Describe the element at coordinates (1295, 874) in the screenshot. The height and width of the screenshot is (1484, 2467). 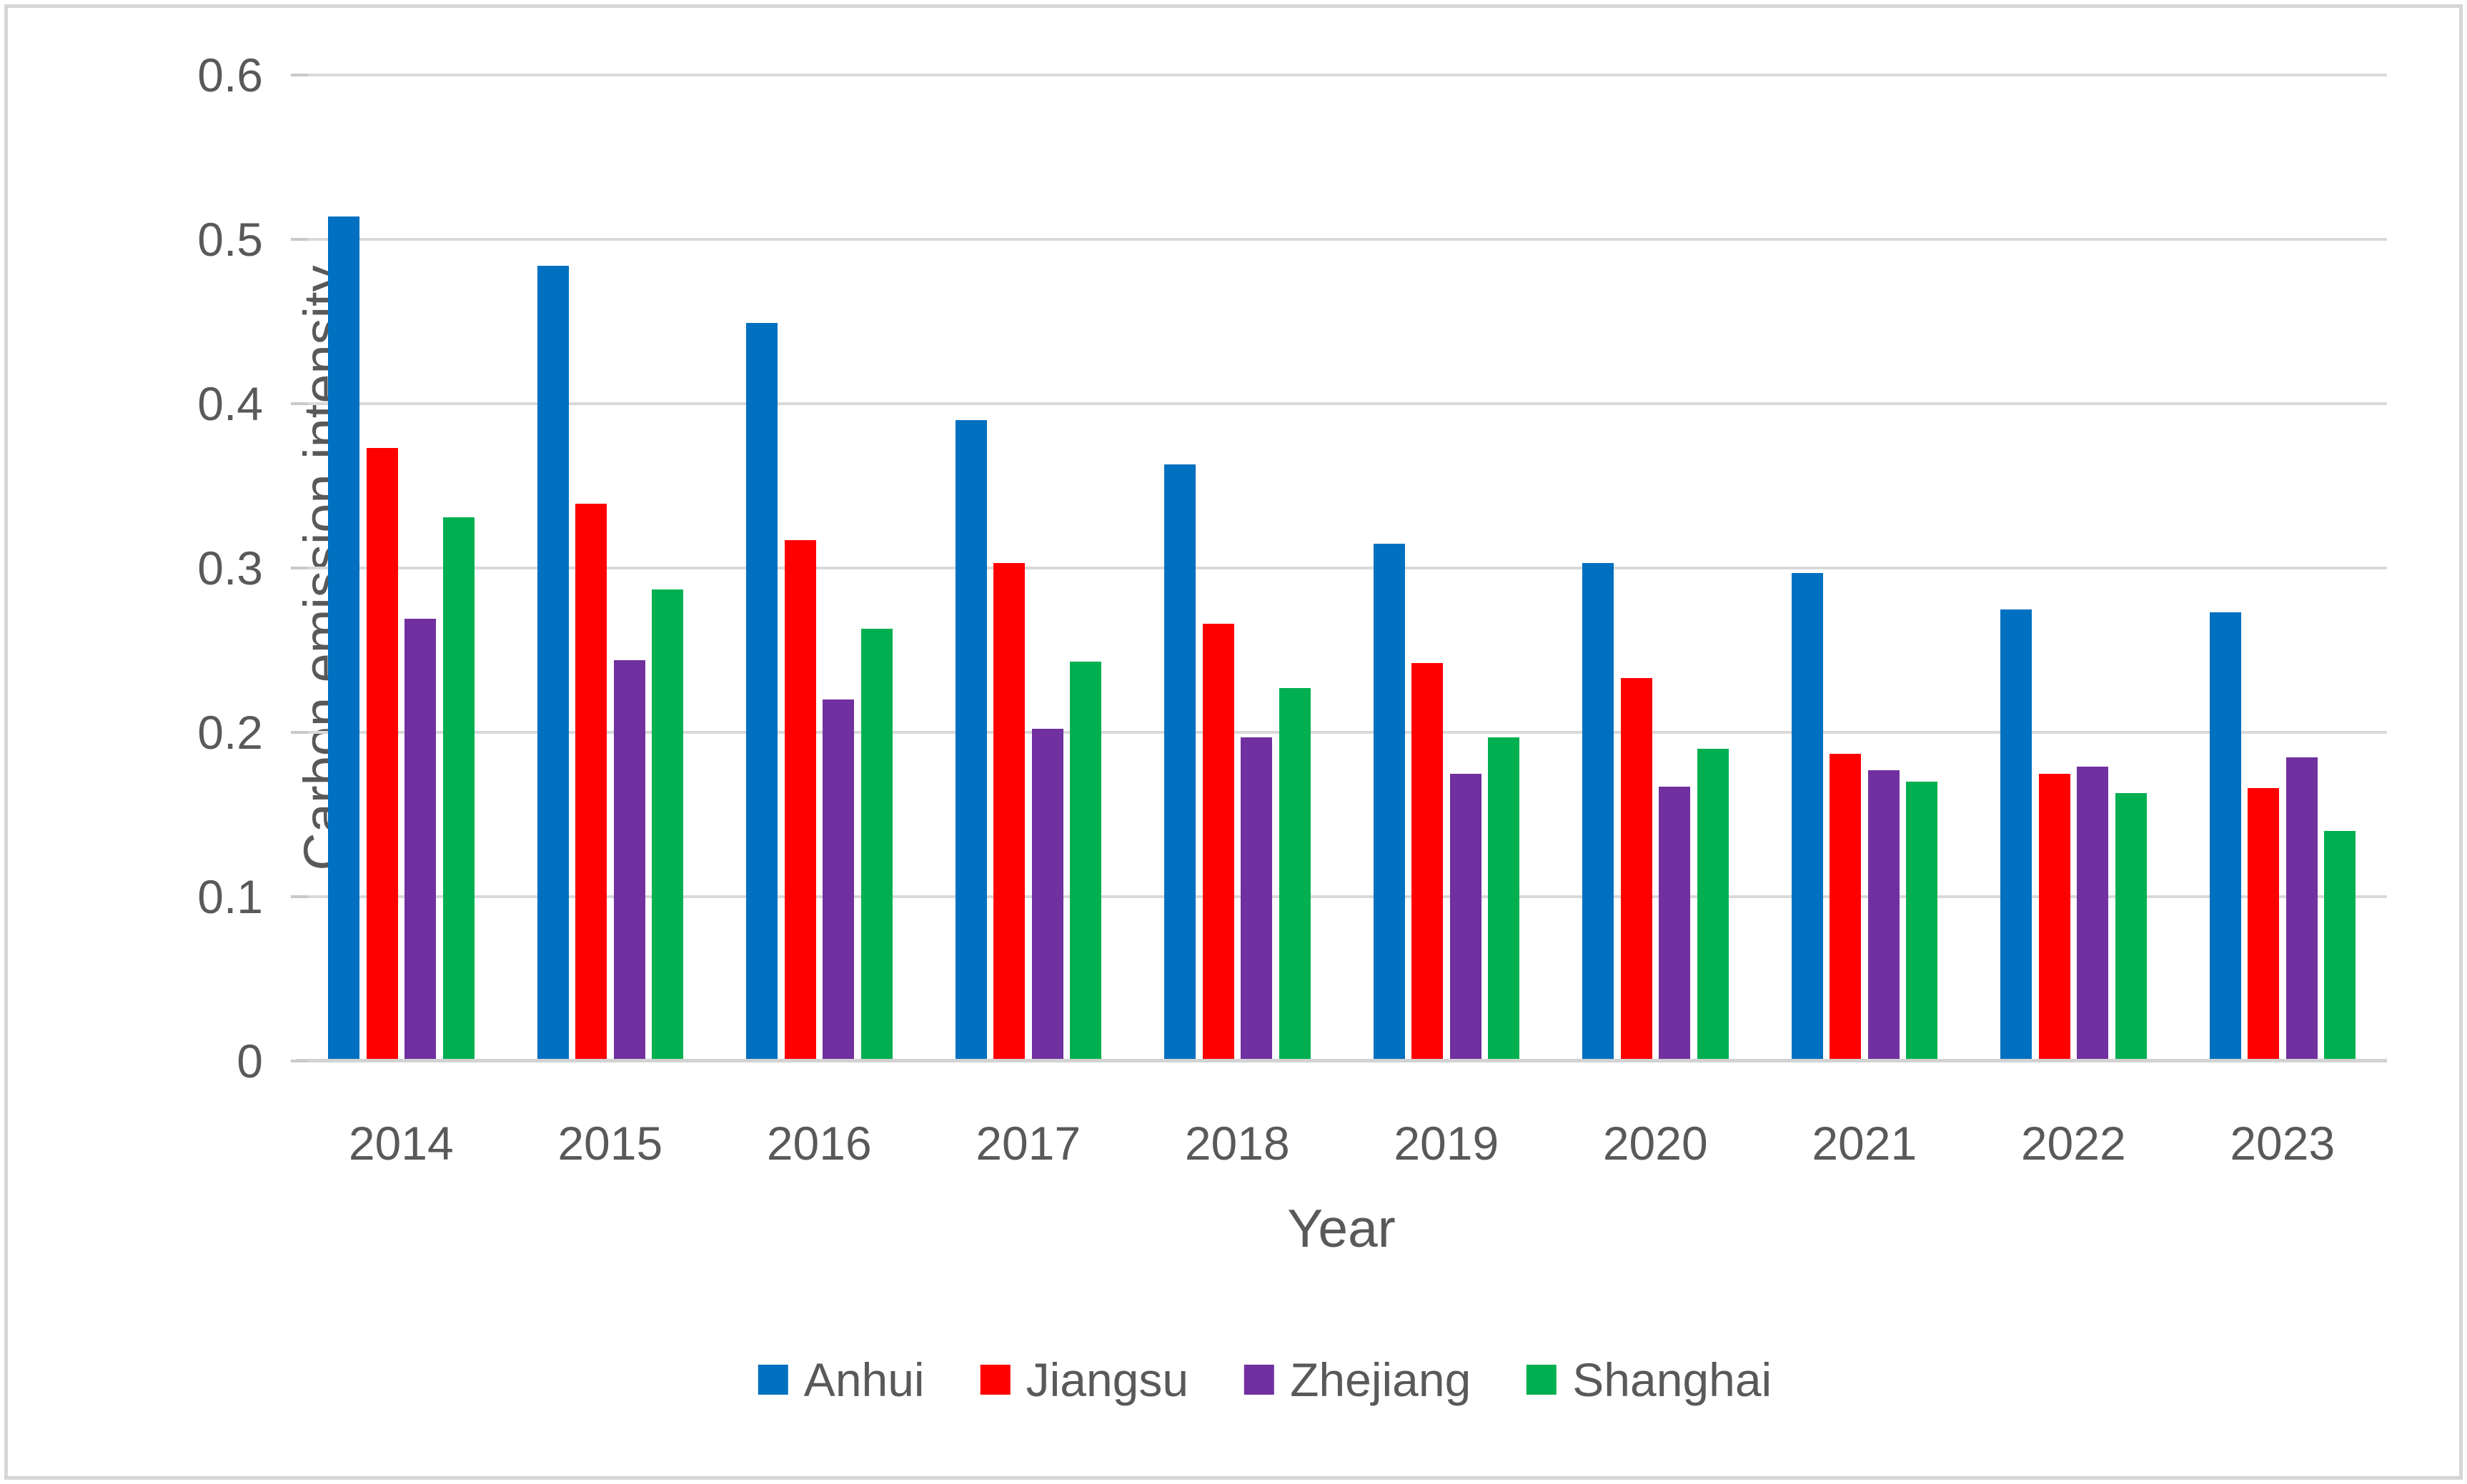
I see `bar-shanghai-2018` at that location.